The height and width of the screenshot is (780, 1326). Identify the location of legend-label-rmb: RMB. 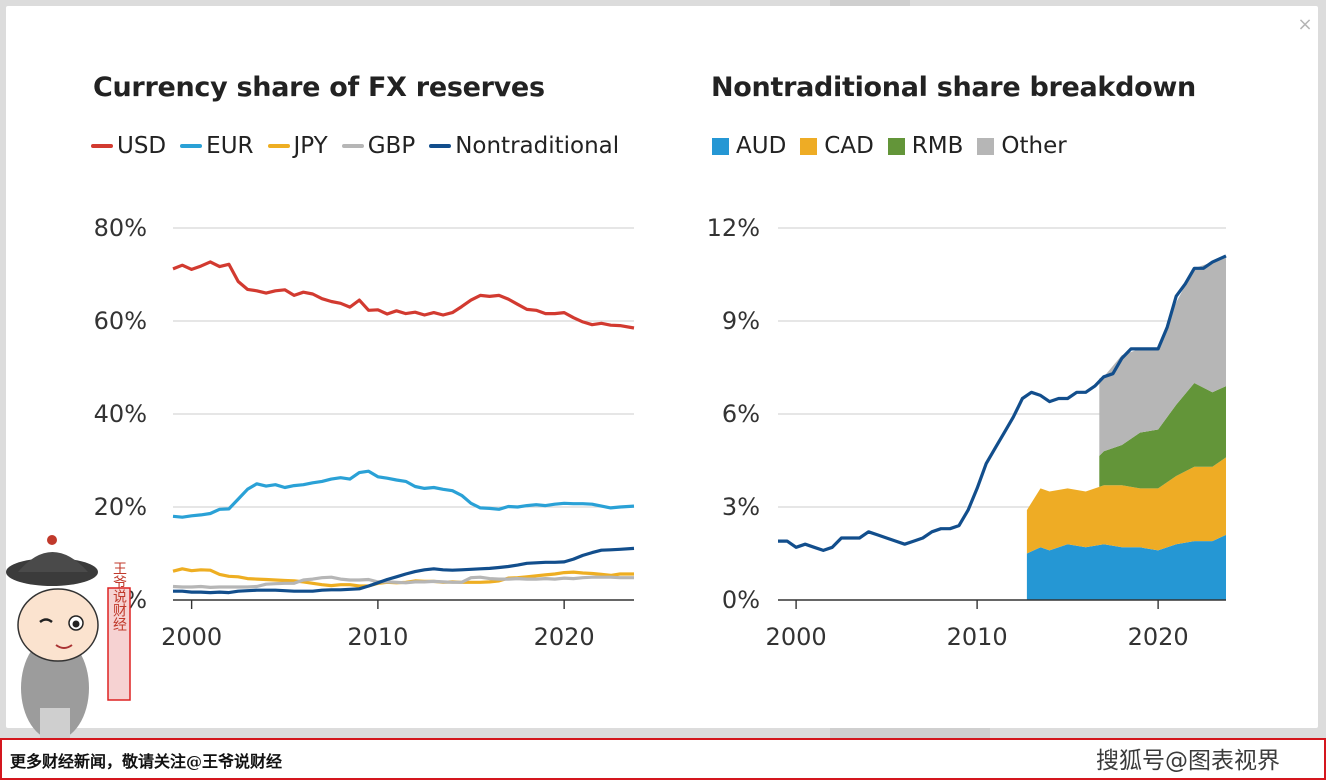
(937, 146).